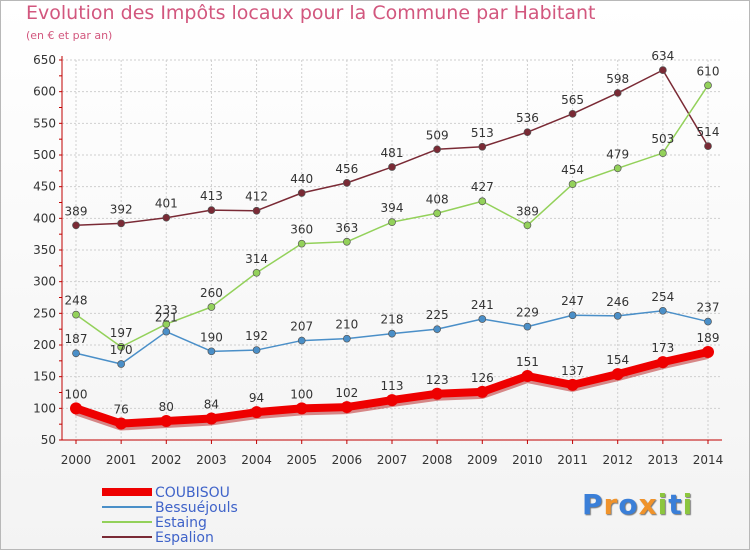 The image size is (750, 550). Describe the element at coordinates (346, 393) in the screenshot. I see `data-label-coubisou: 102` at that location.